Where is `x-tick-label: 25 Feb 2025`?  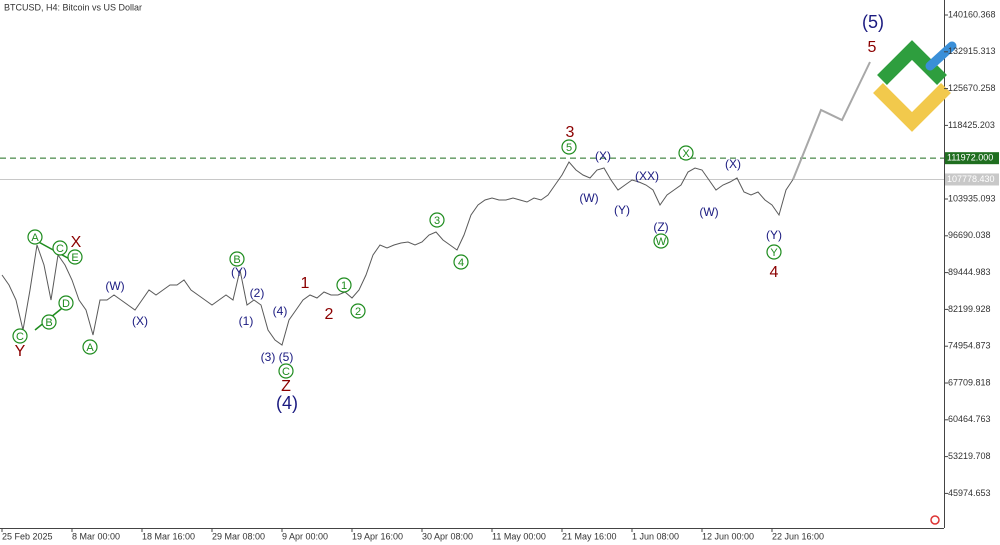
x-tick-label: 25 Feb 2025 is located at coordinates (27, 536).